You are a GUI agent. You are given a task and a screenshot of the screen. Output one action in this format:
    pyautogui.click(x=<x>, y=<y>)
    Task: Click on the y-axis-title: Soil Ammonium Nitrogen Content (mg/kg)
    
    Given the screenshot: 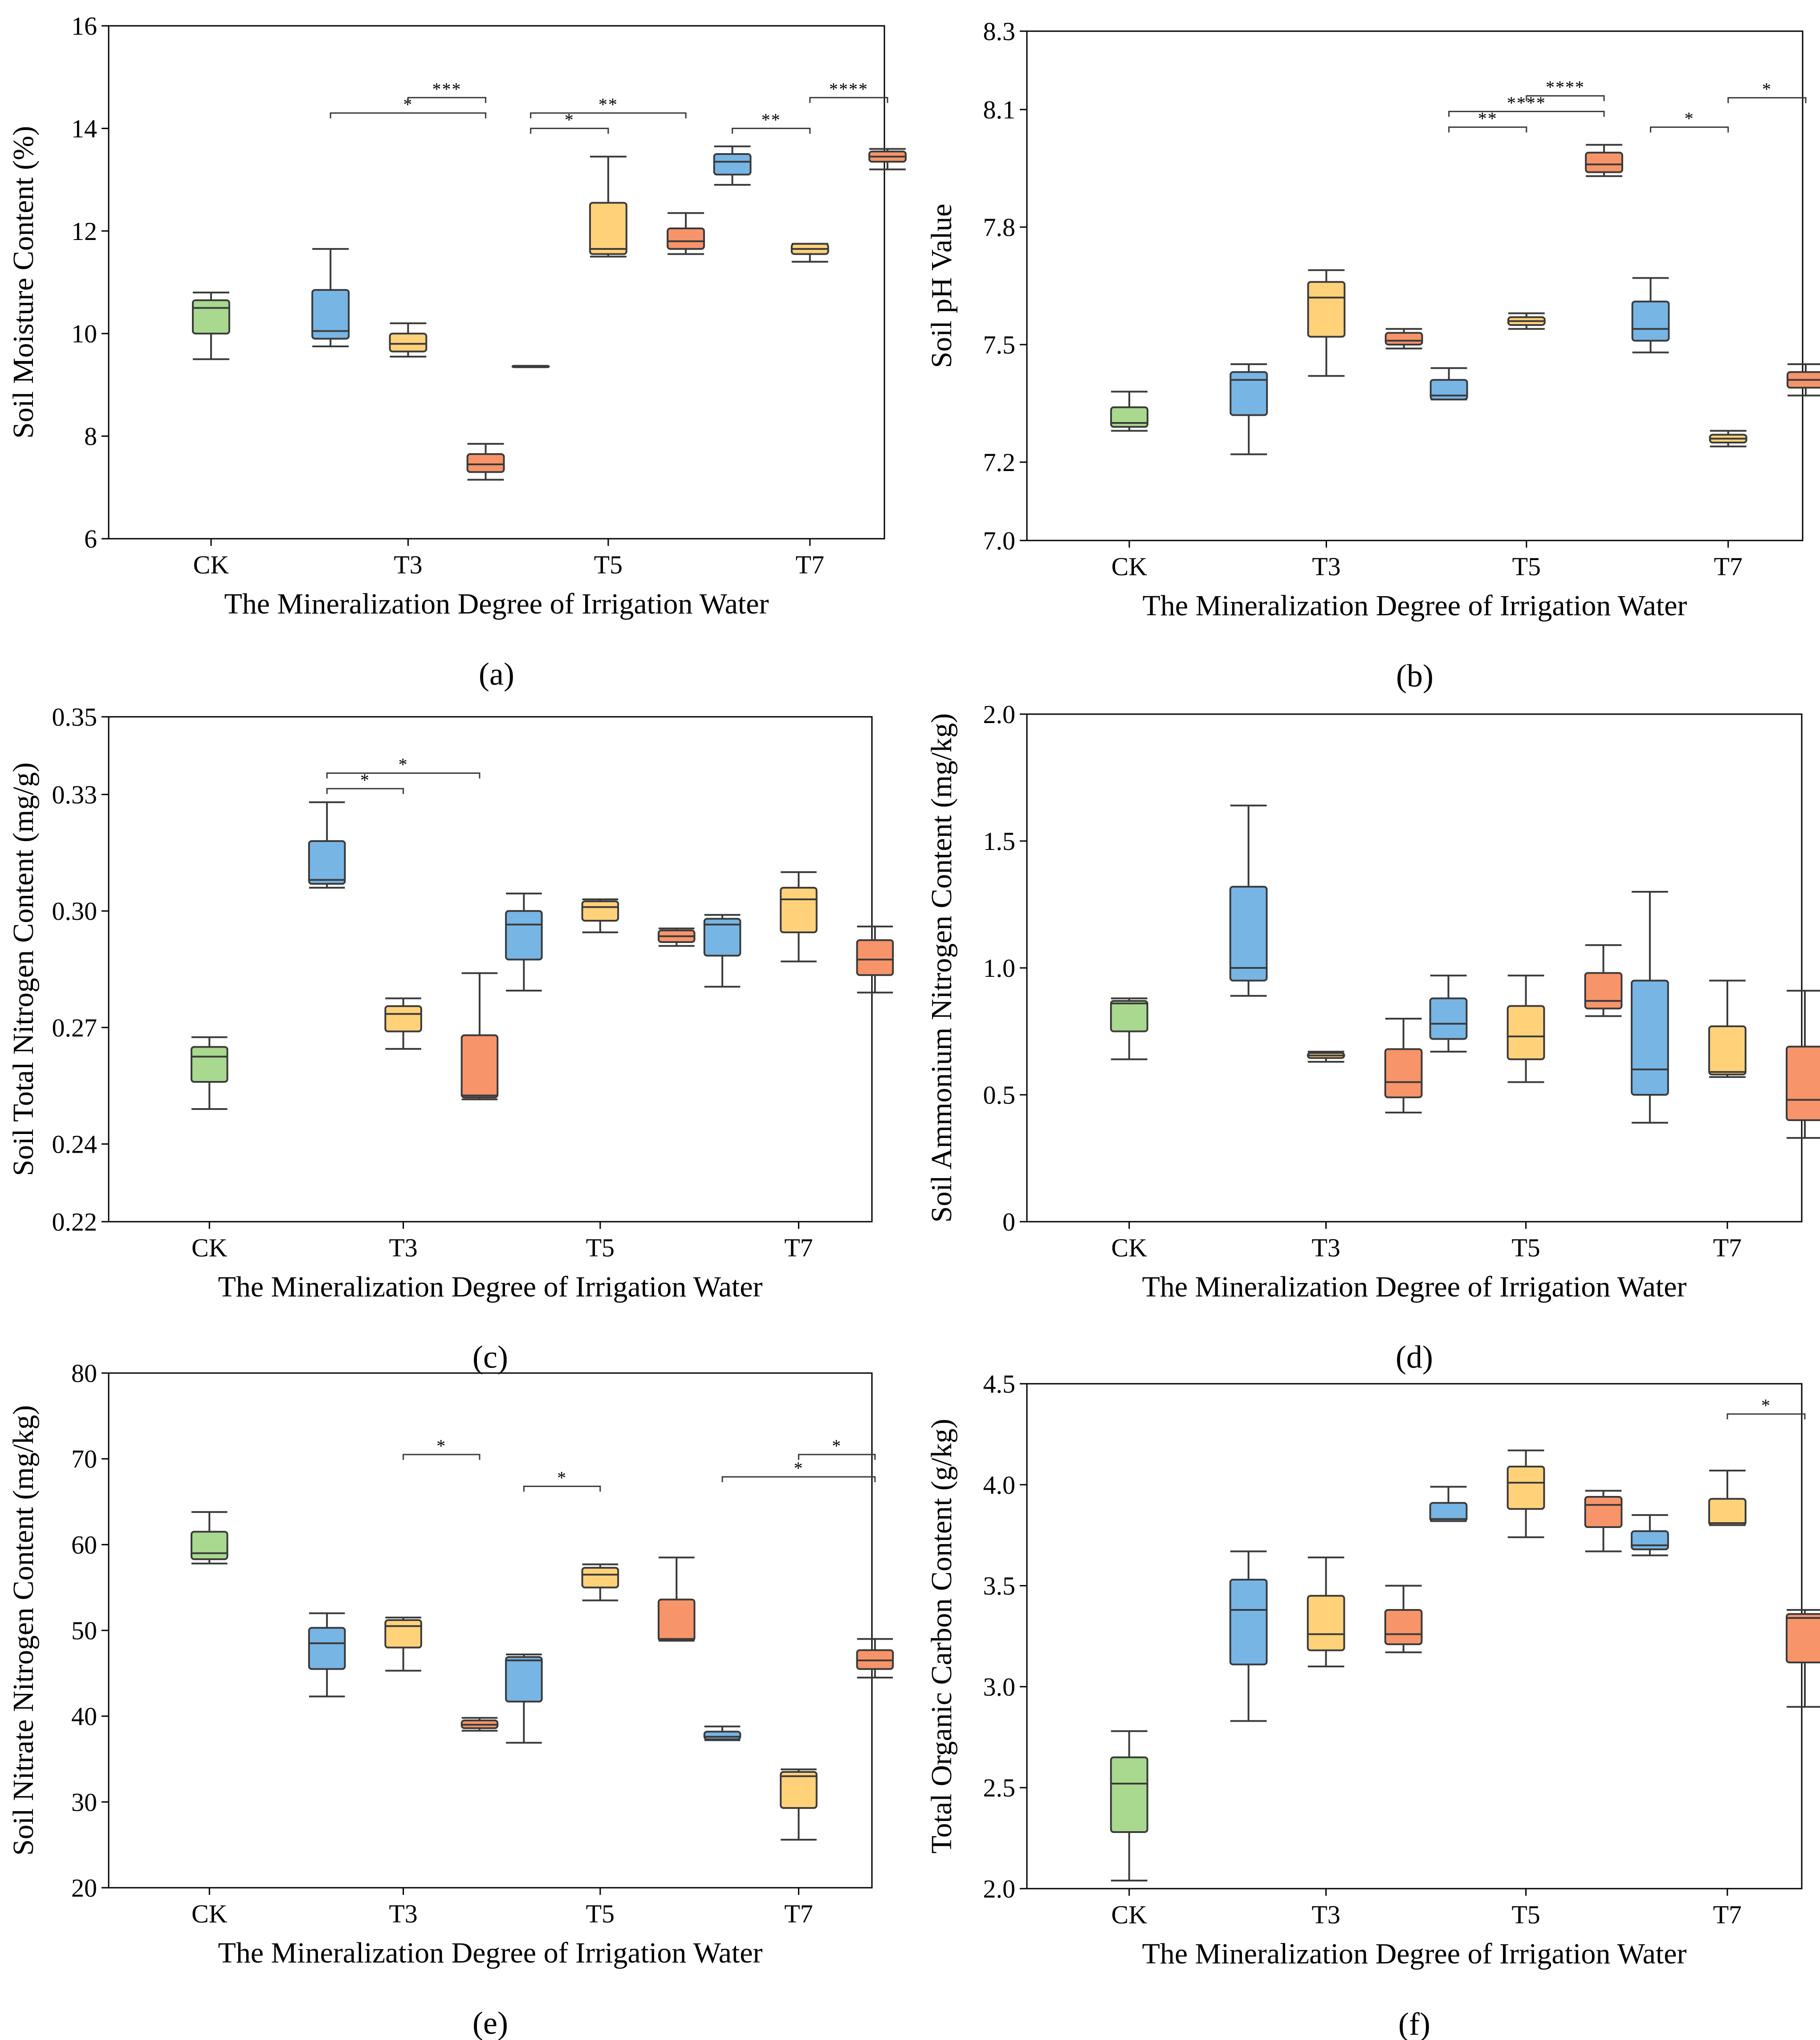 What is the action you would take?
    pyautogui.click(x=941, y=968)
    